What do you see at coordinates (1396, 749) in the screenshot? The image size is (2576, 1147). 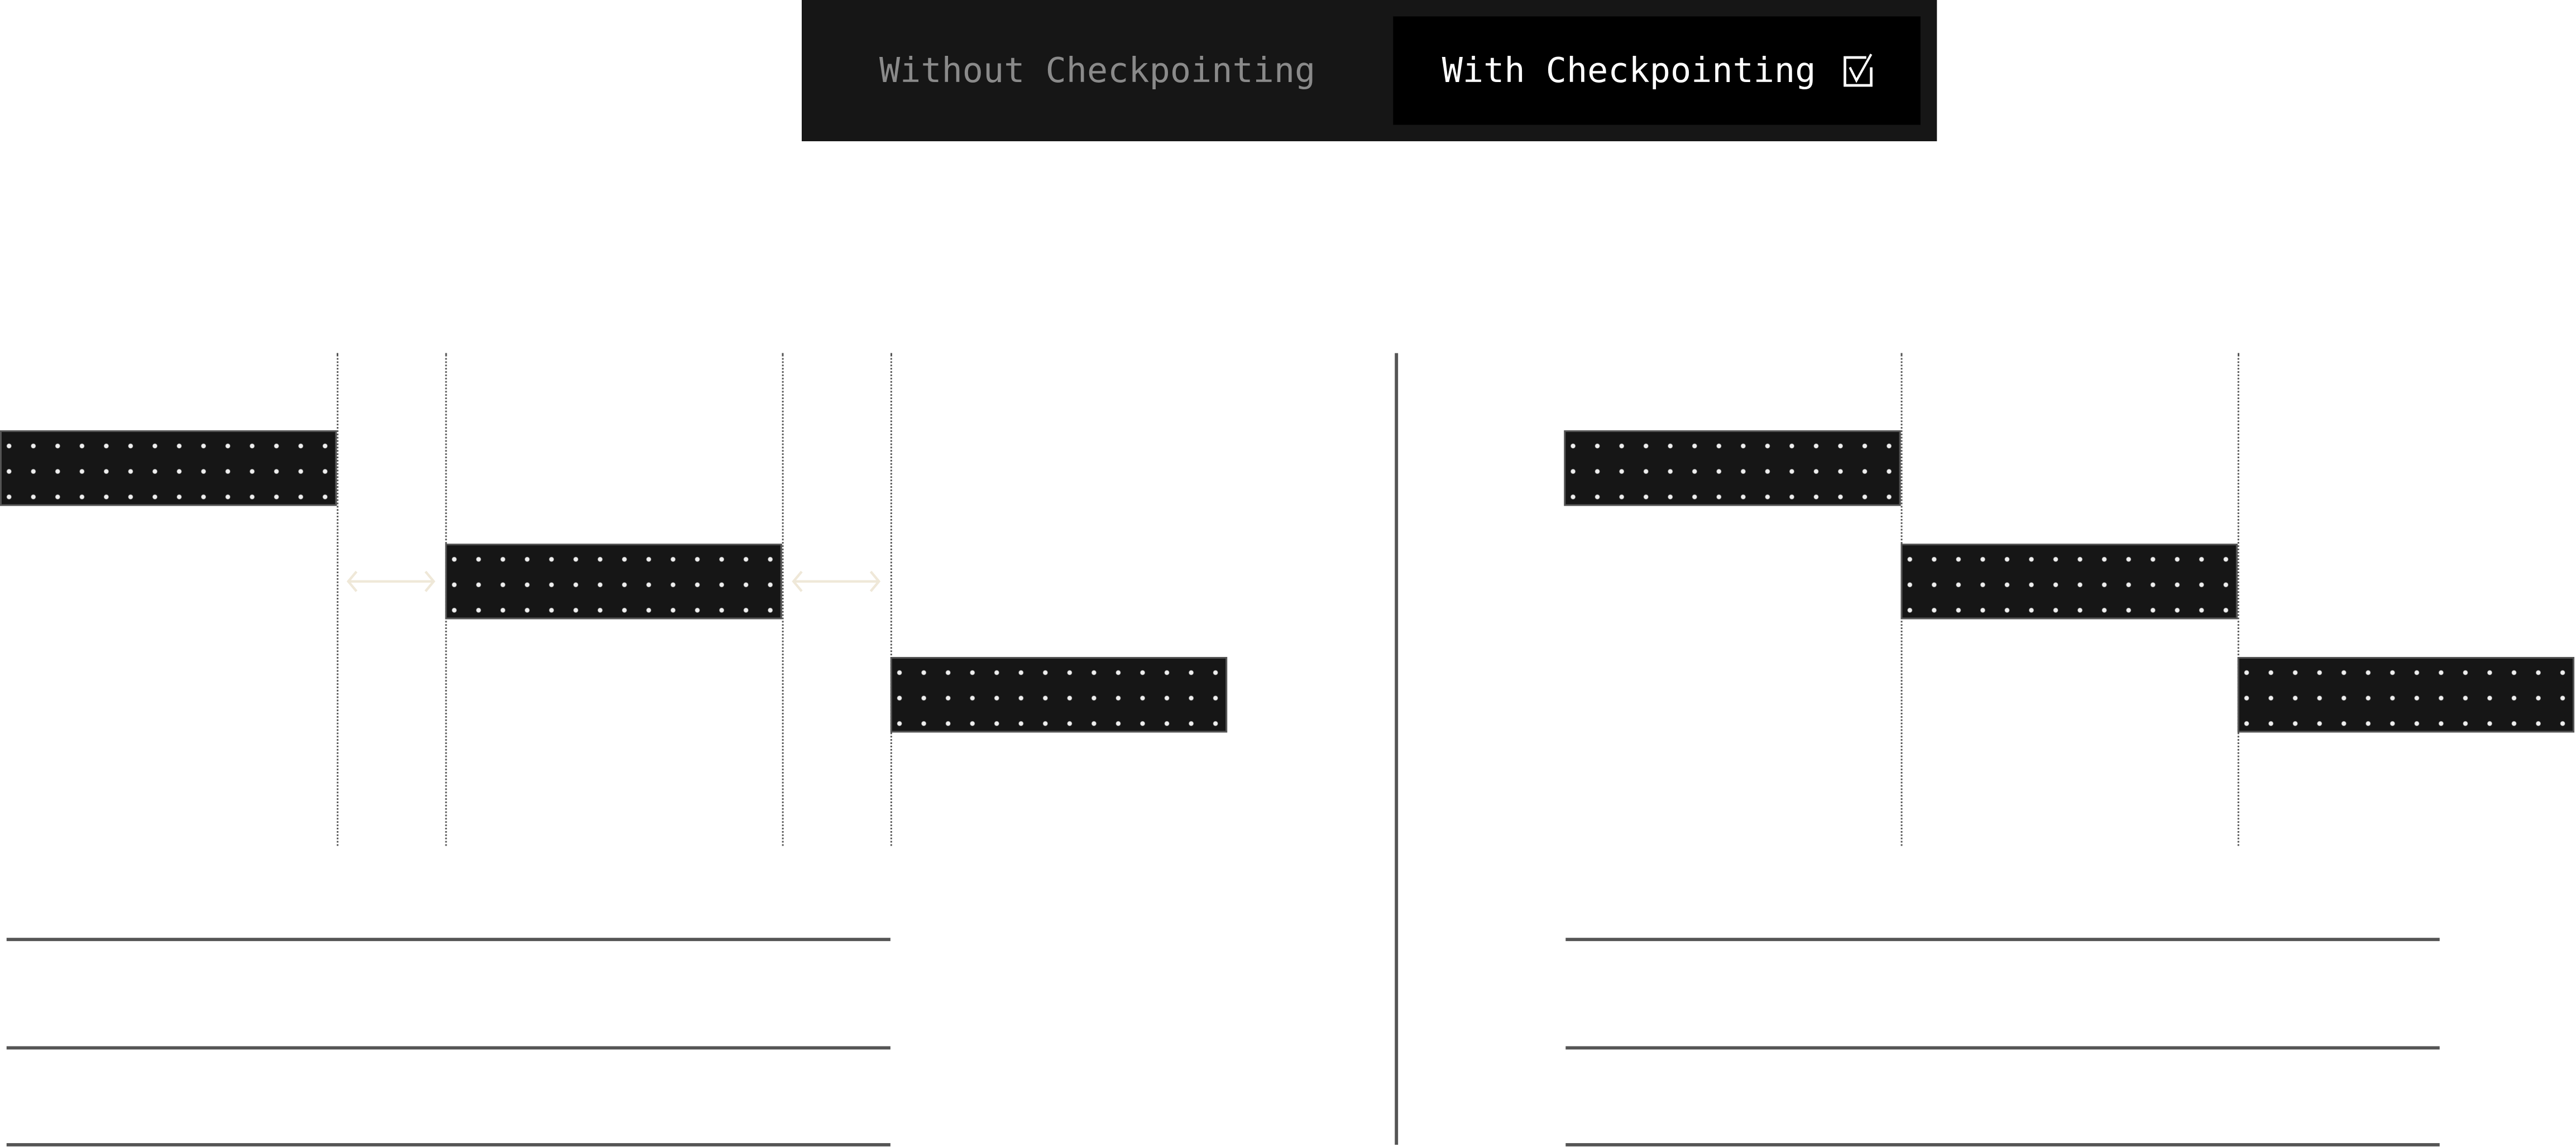 I see `panel-divider` at bounding box center [1396, 749].